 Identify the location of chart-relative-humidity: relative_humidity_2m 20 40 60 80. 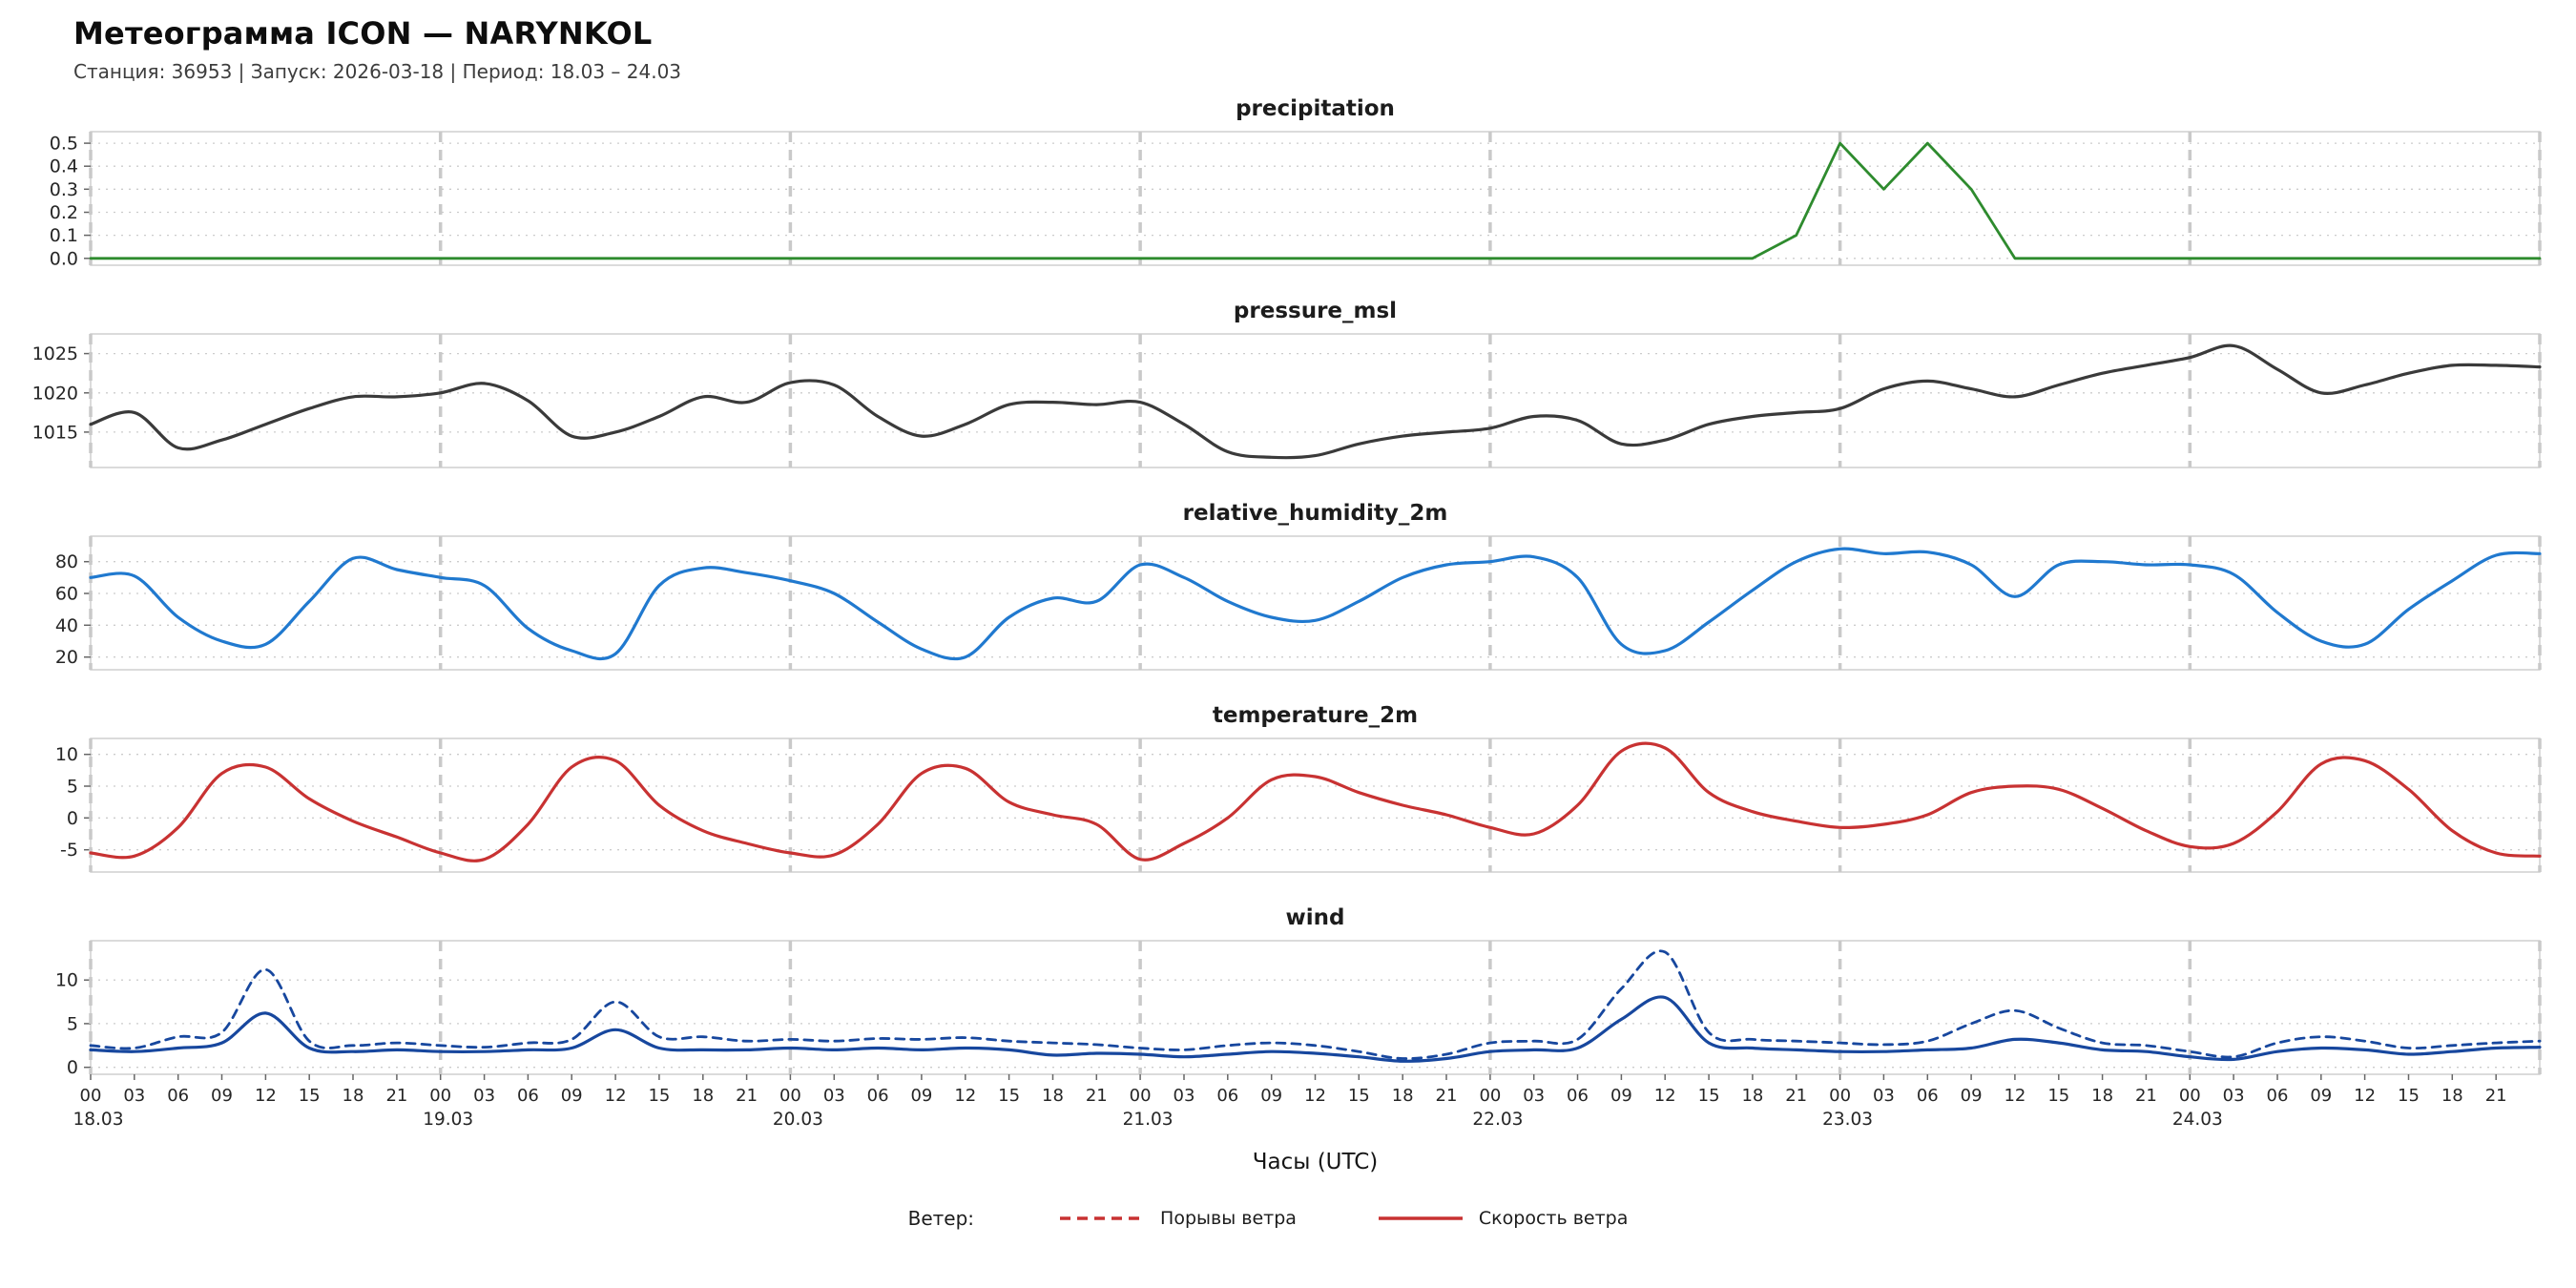
(1288, 588).